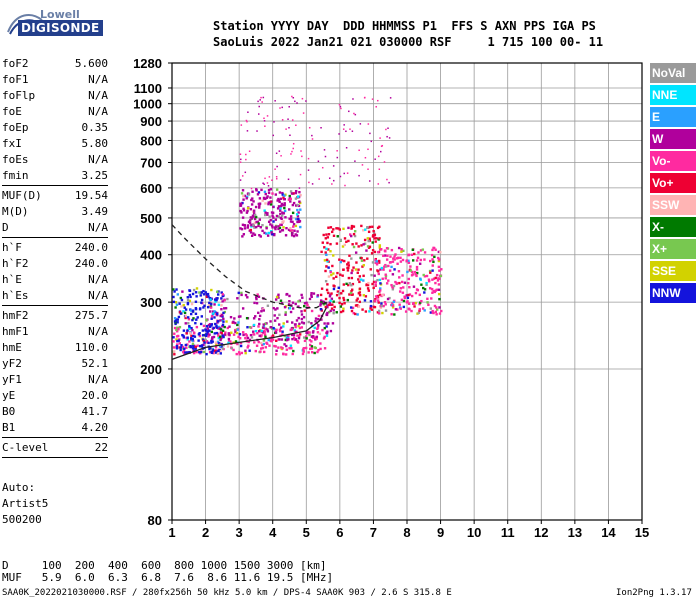  I want to click on param-row: foEs N/A, so click(55, 160).